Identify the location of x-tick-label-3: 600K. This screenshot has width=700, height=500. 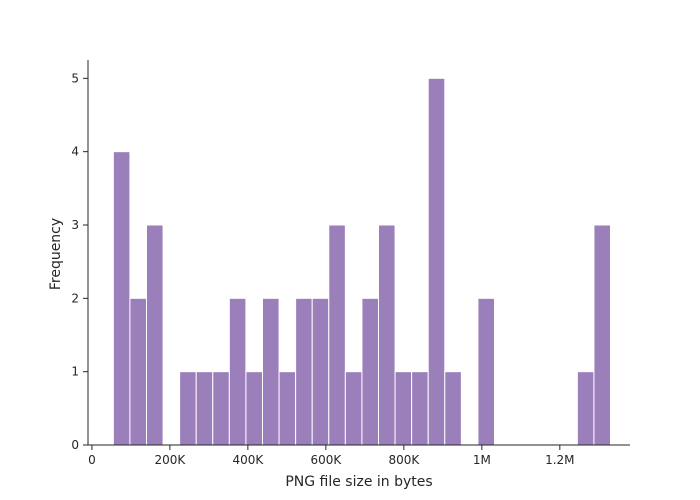
(326, 460).